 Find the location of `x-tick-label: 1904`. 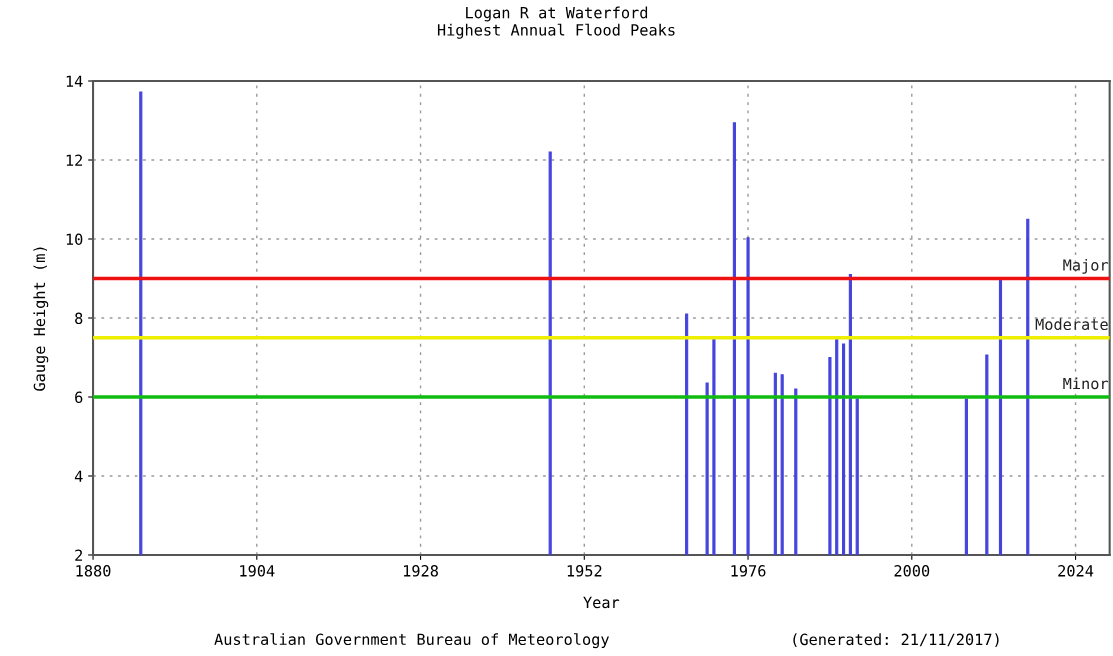

x-tick-label: 1904 is located at coordinates (257, 571).